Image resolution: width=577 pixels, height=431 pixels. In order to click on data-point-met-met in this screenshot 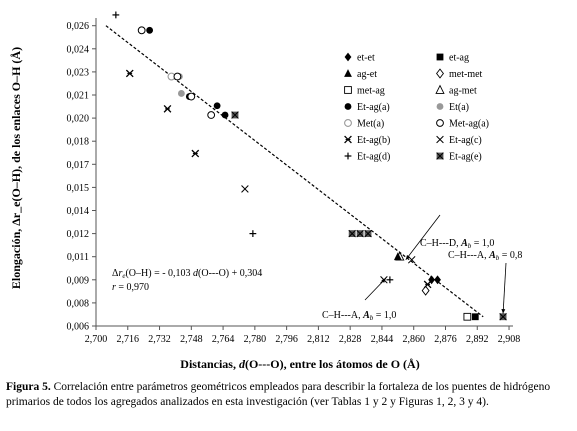, I will do `click(425, 290)`.